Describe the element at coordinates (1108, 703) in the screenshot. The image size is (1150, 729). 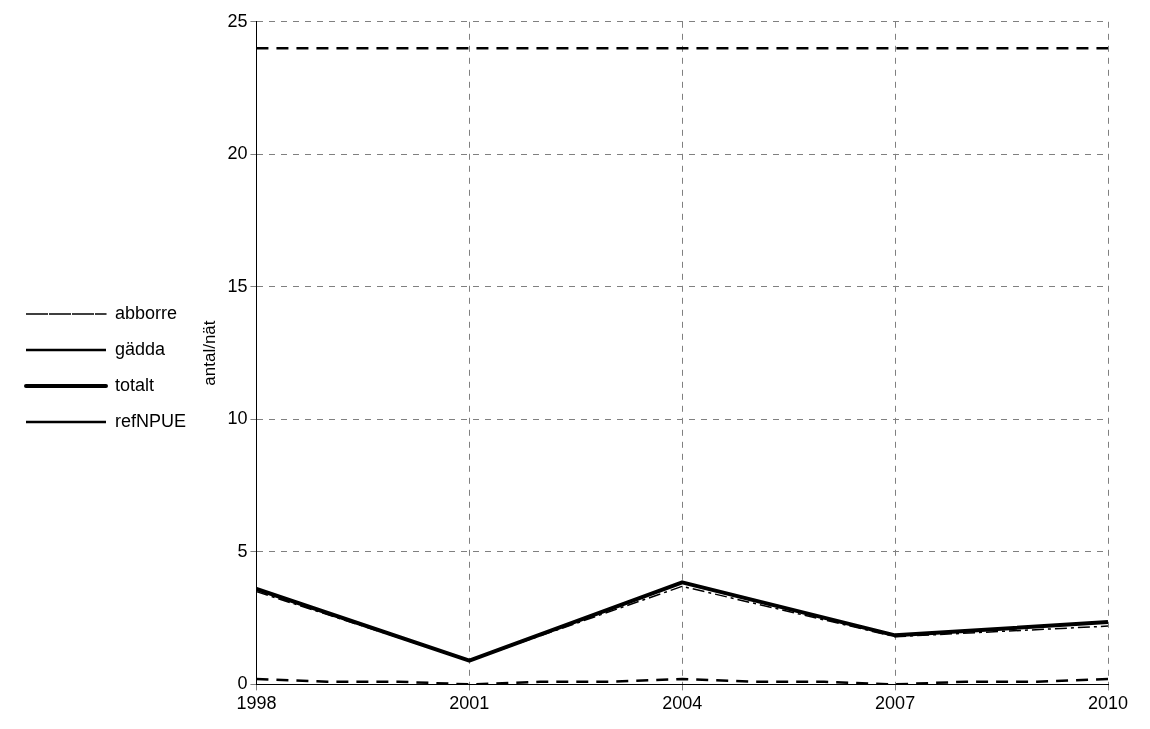
I see `x-tick-label: 2010` at that location.